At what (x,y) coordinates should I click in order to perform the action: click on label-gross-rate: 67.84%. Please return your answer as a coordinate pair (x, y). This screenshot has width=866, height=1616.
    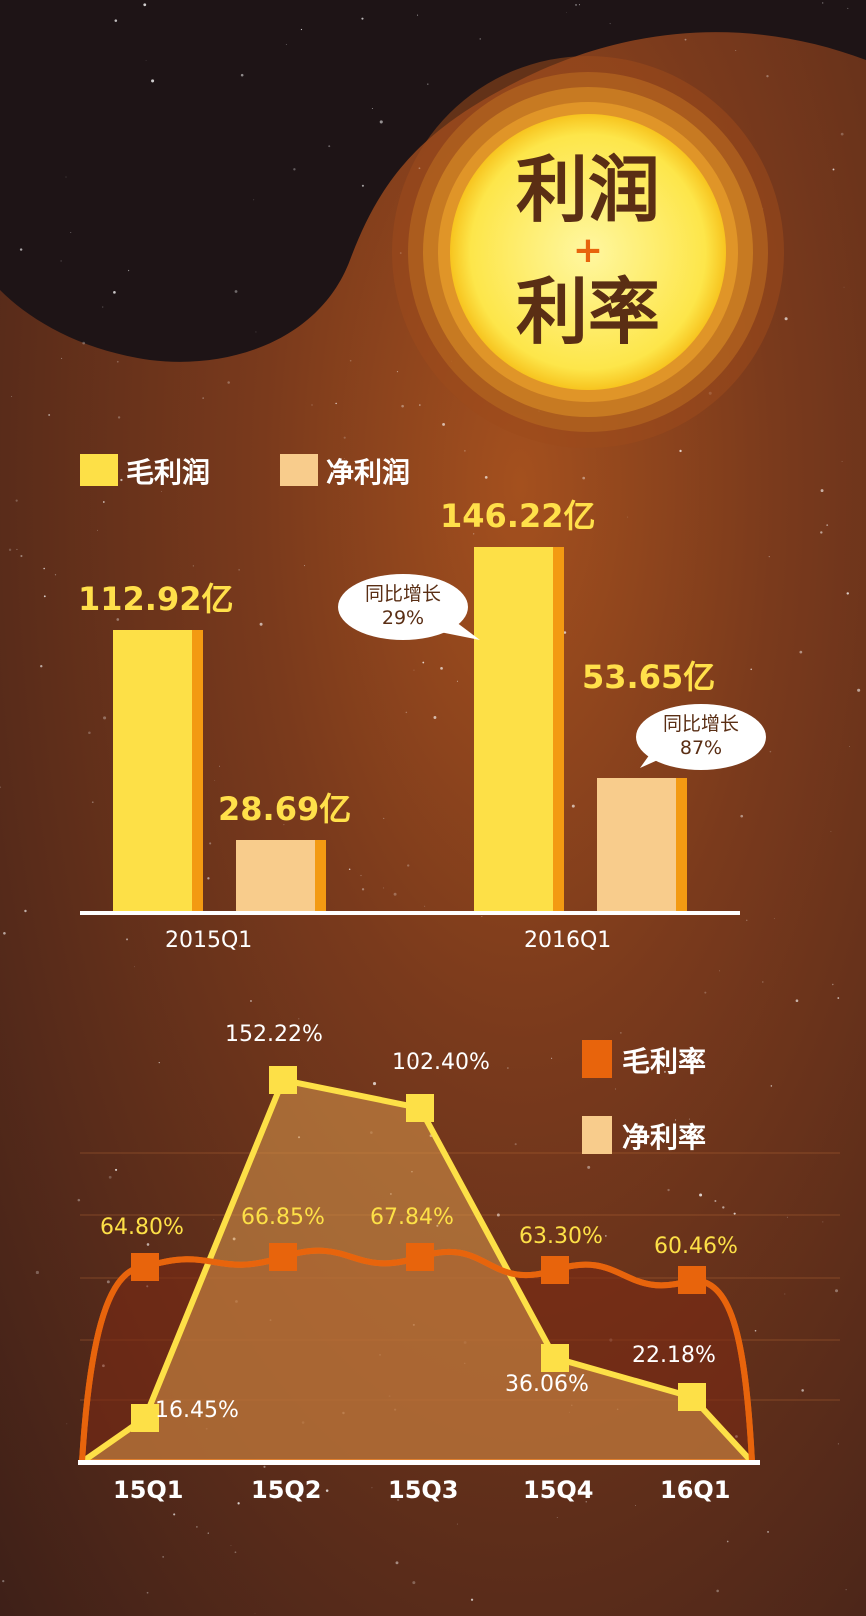
    Looking at the image, I should click on (412, 1217).